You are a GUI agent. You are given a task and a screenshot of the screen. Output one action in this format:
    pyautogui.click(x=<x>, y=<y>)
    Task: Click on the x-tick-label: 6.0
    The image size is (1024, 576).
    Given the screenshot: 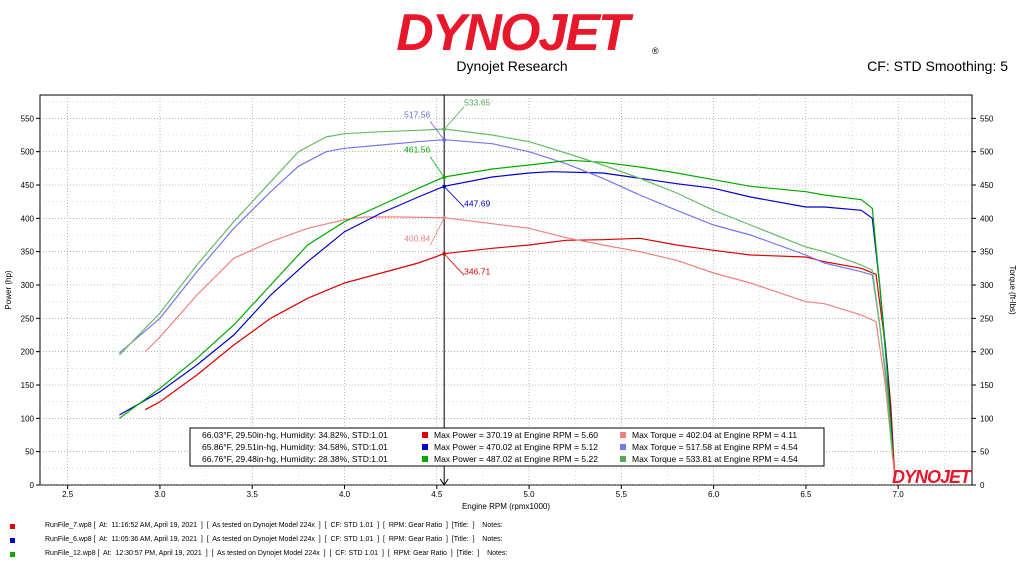 What is the action you would take?
    pyautogui.click(x=714, y=494)
    